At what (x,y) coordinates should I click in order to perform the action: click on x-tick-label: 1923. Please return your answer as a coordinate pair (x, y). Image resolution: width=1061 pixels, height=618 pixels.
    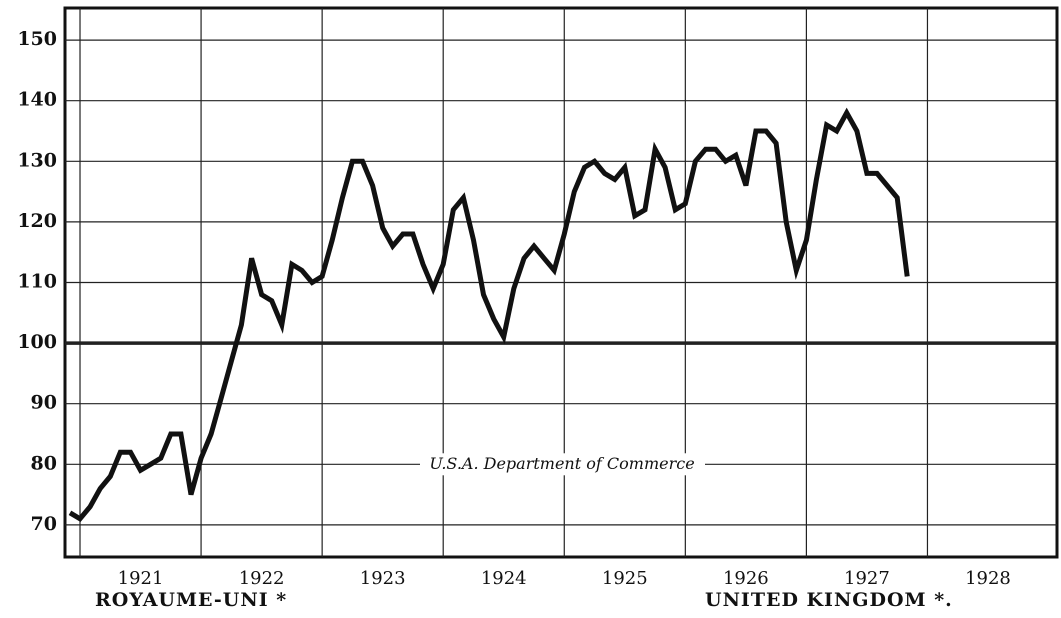
    Looking at the image, I should click on (383, 578).